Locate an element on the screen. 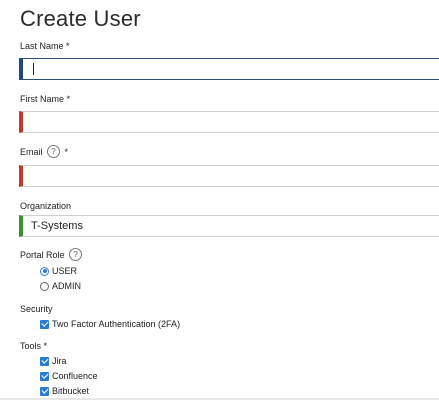 Image resolution: width=439 pixels, height=400 pixels. last-name-label: Last Name * is located at coordinates (45, 46).